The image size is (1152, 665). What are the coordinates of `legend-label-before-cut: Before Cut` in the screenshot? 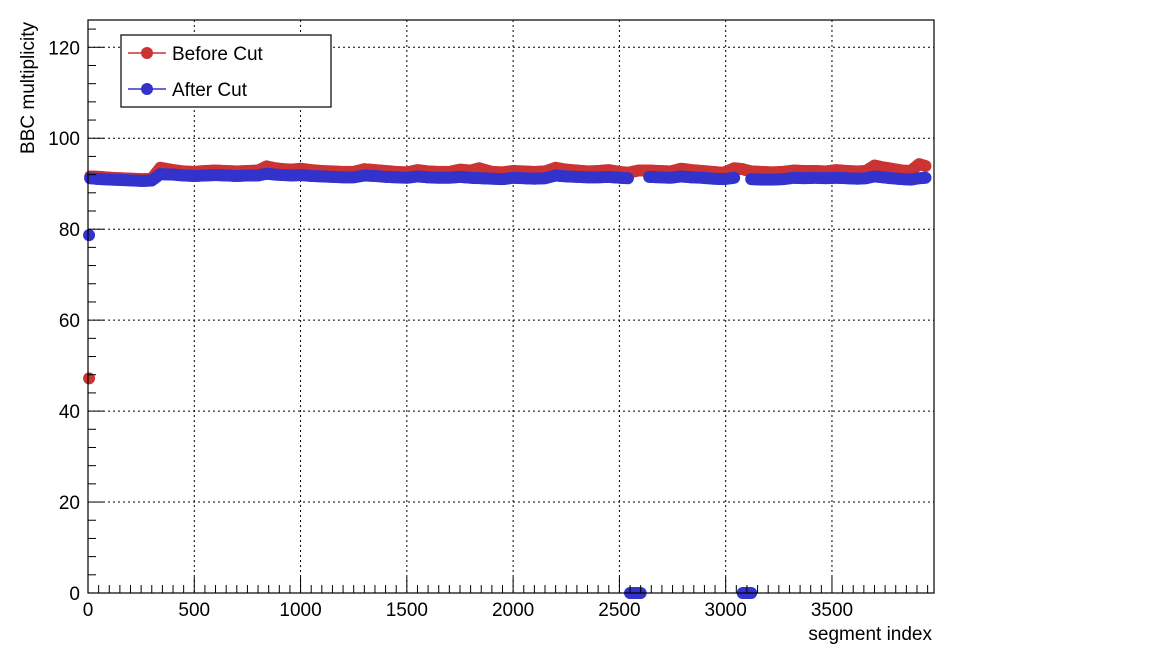 It's located at (218, 54).